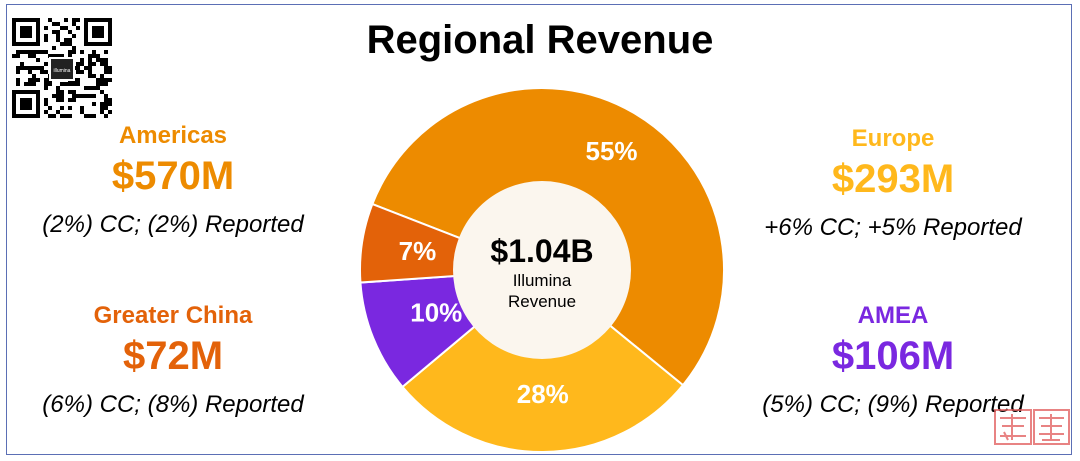 This screenshot has width=1080, height=461. What do you see at coordinates (173, 356) in the screenshot?
I see `greater-china-value: $72M` at bounding box center [173, 356].